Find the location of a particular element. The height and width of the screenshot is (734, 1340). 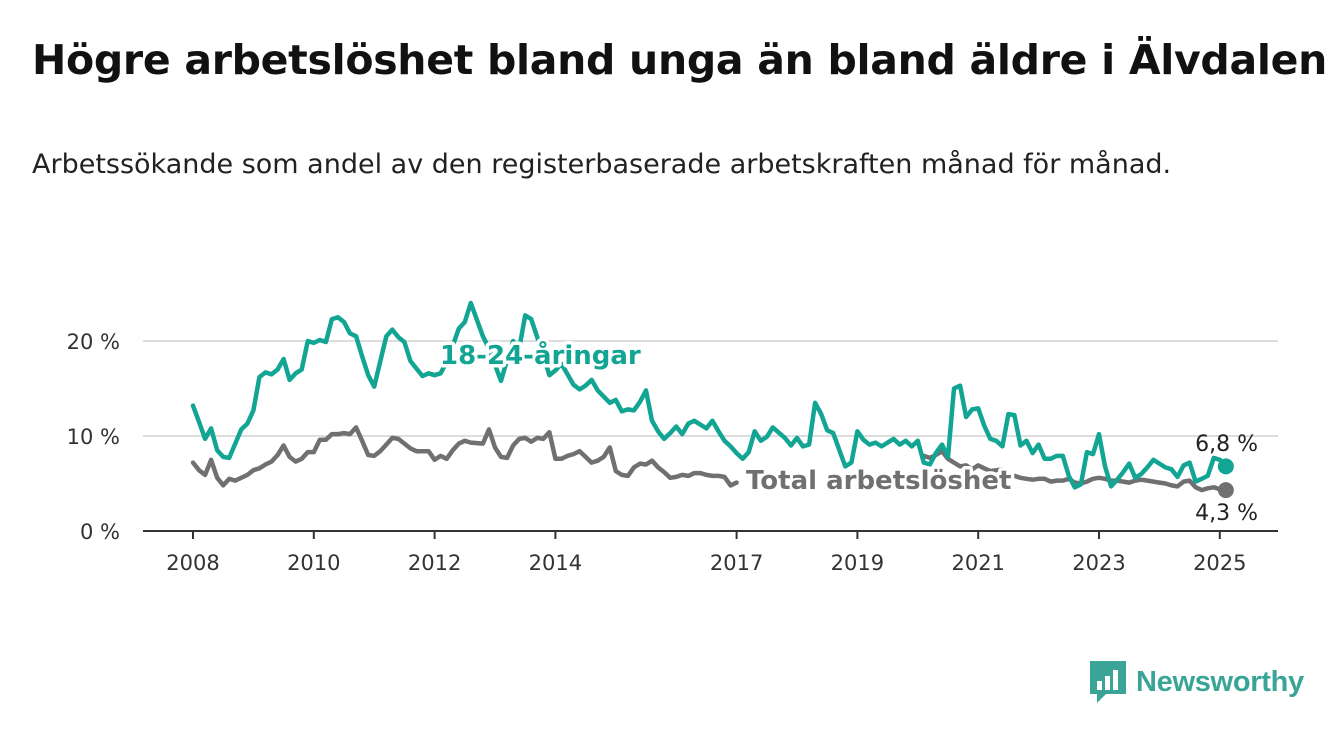

y-tick-label: 20 % is located at coordinates (93, 342).